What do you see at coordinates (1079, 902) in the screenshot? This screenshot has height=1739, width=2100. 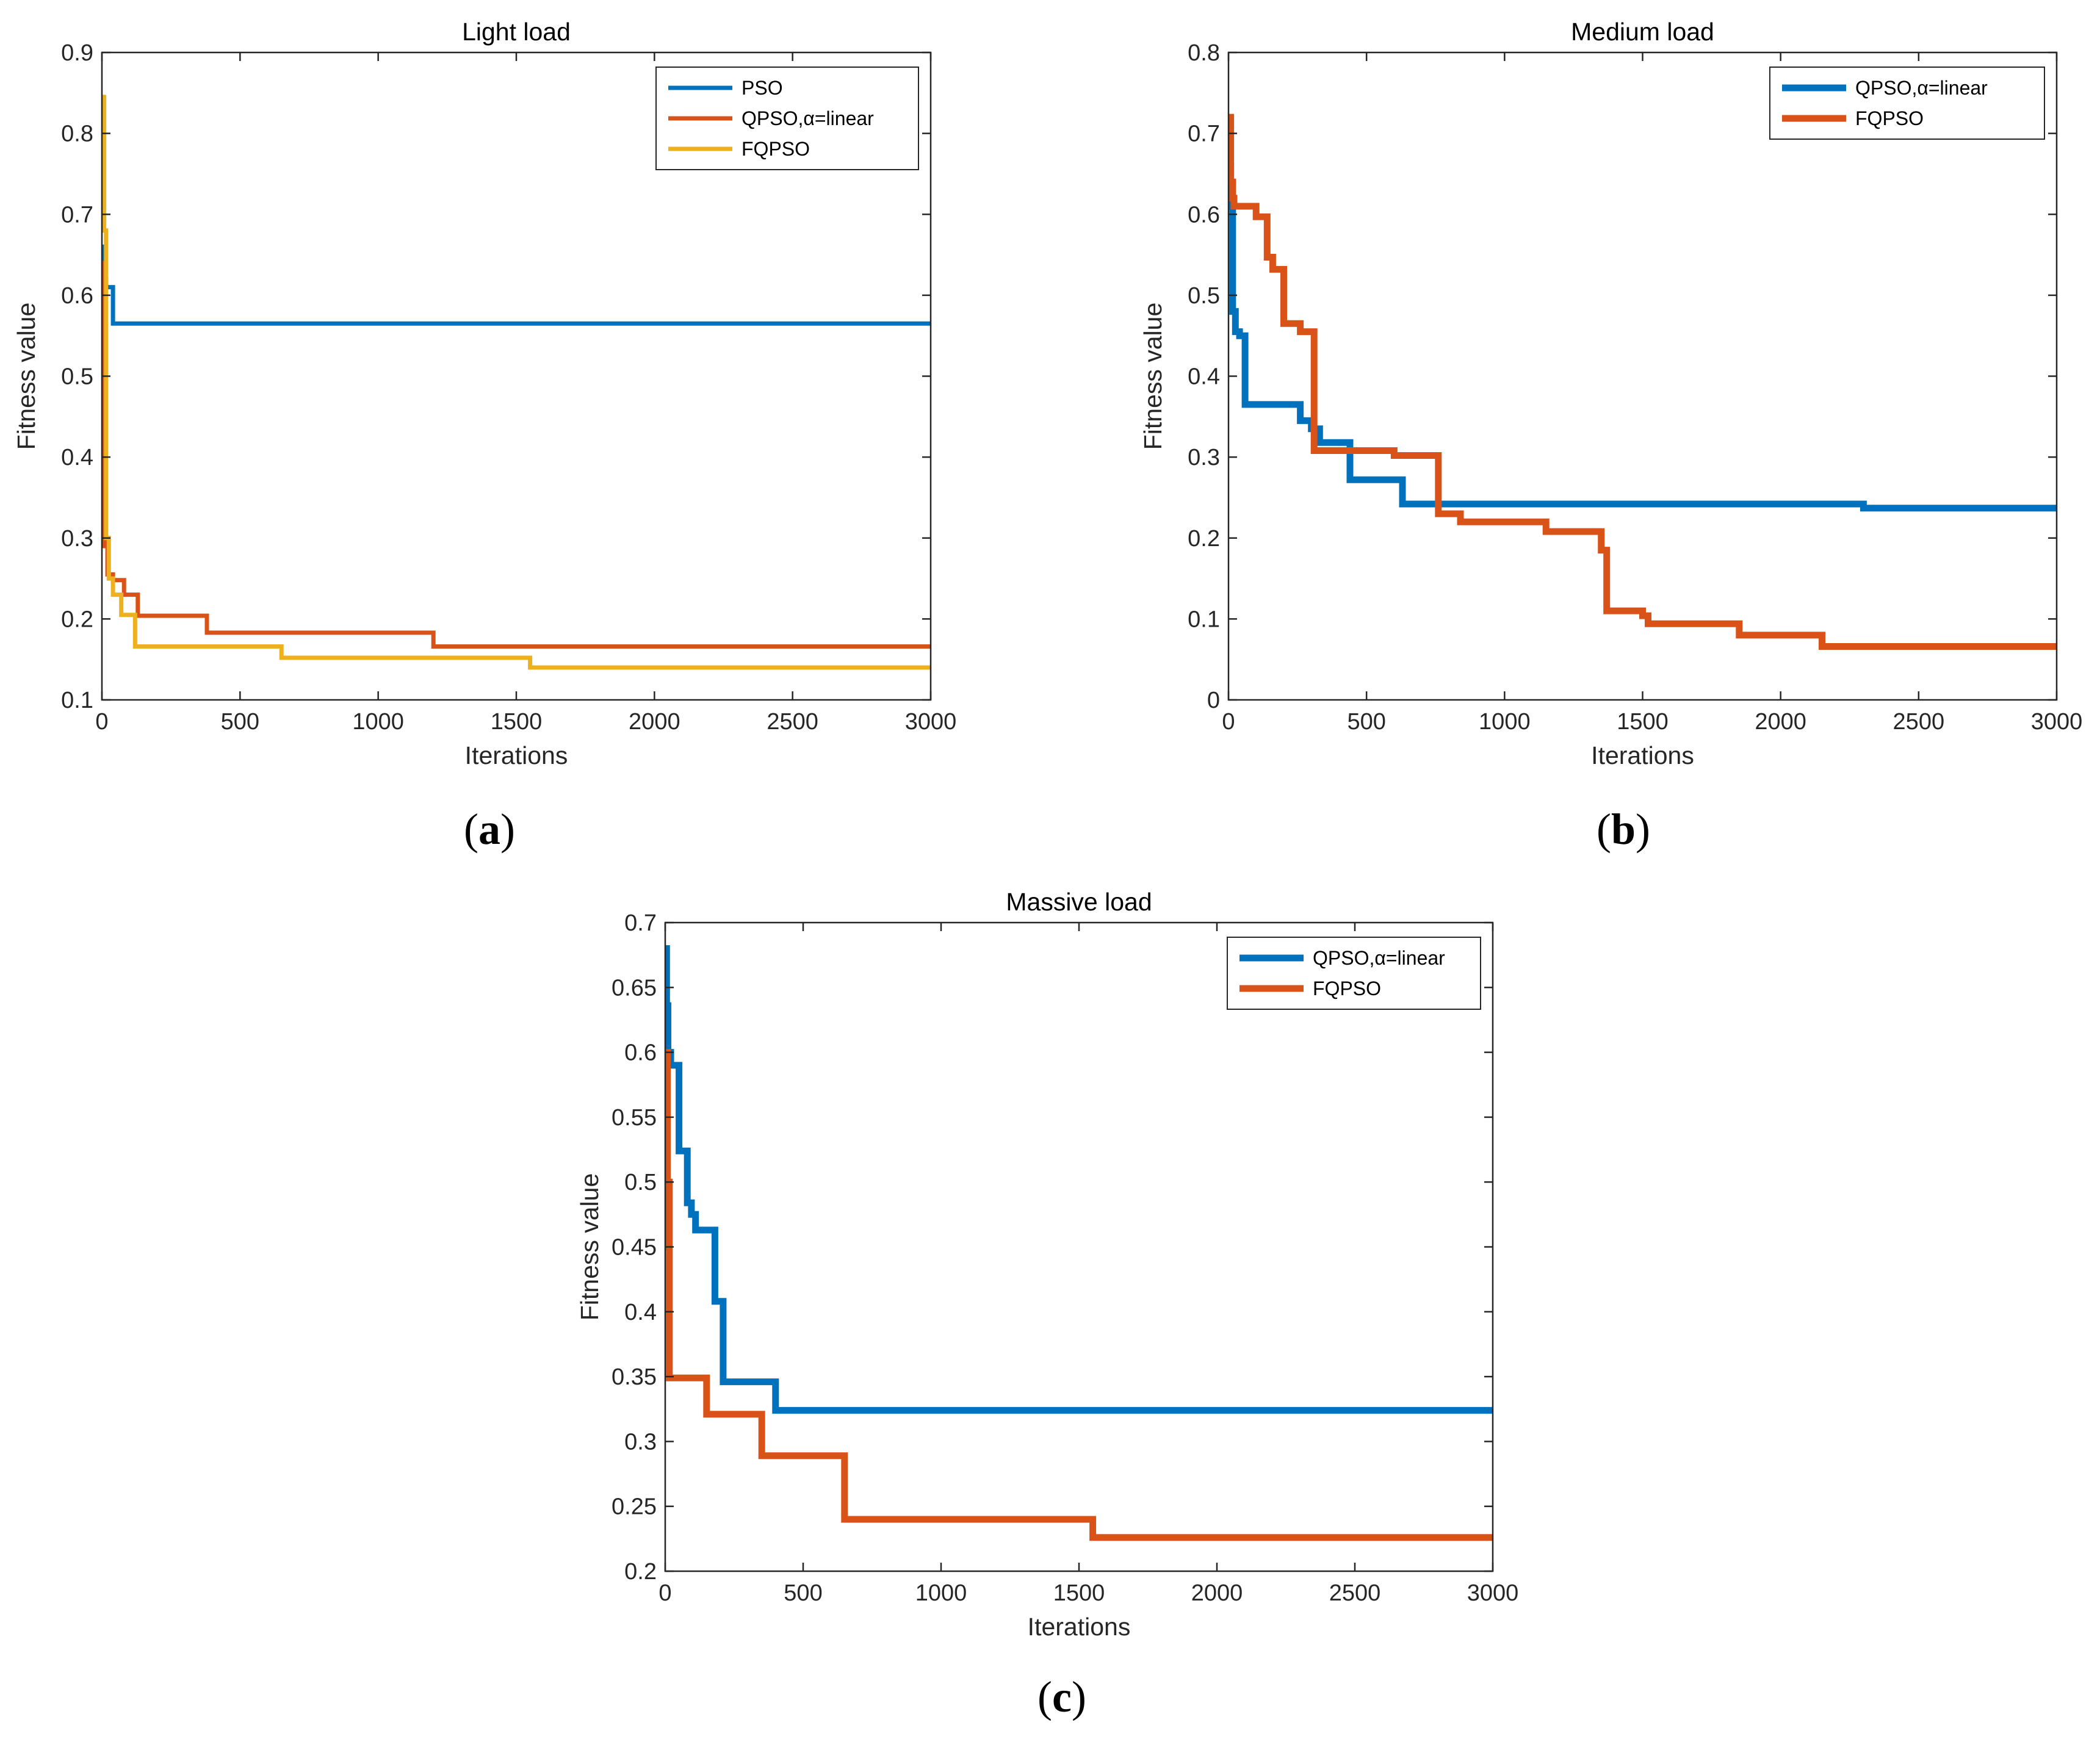 I see `chart-title: Massive load` at bounding box center [1079, 902].